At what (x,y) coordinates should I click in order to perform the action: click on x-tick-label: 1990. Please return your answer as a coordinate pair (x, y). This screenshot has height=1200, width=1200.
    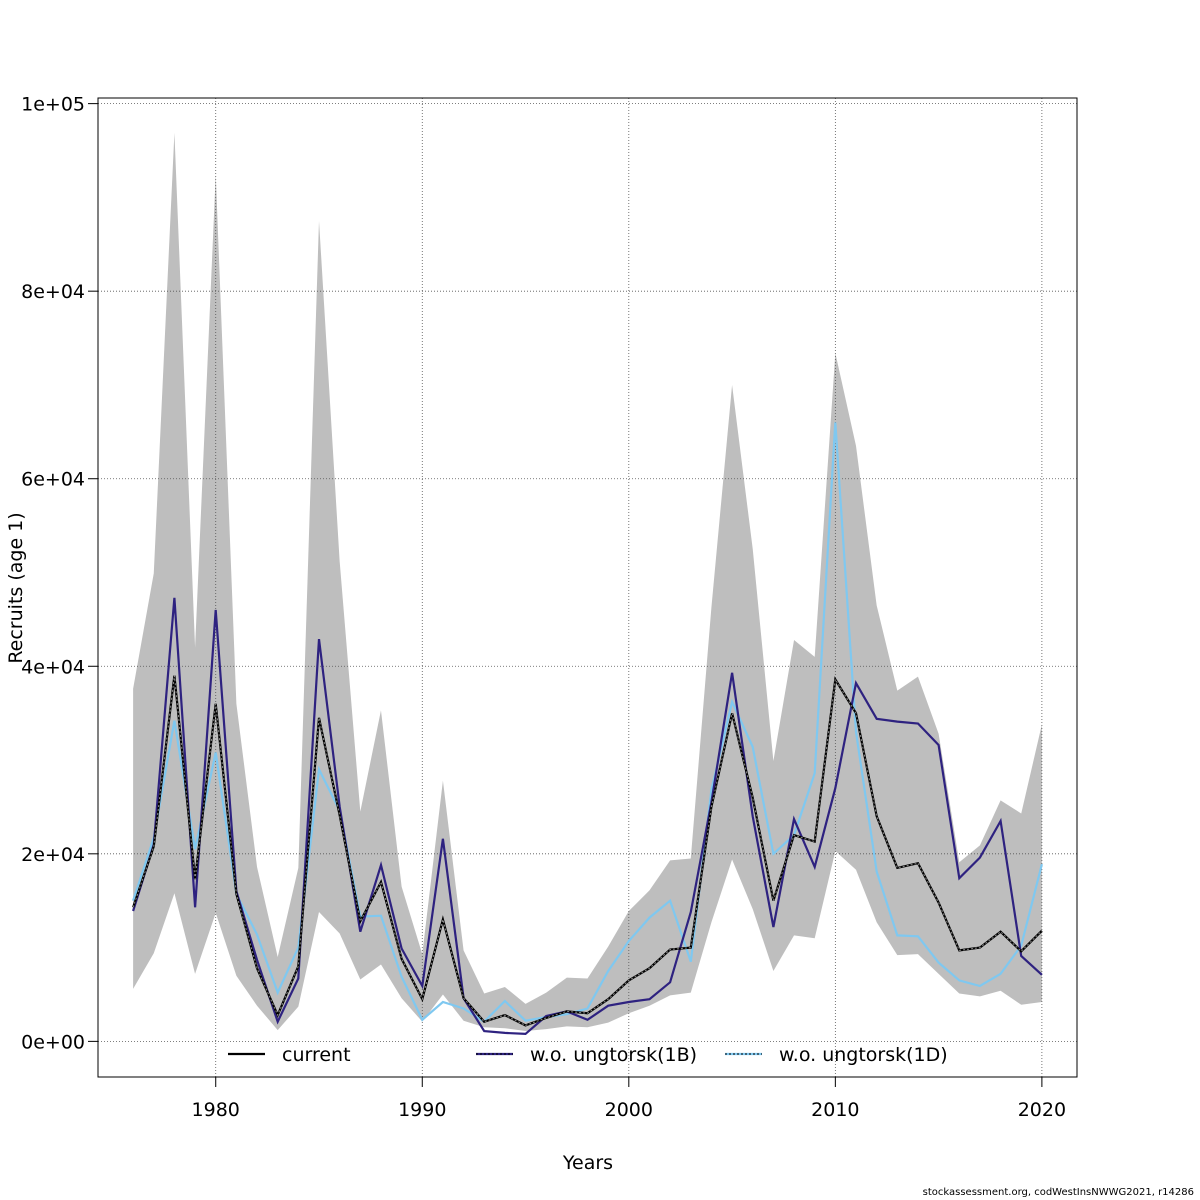
    Looking at the image, I should click on (422, 1110).